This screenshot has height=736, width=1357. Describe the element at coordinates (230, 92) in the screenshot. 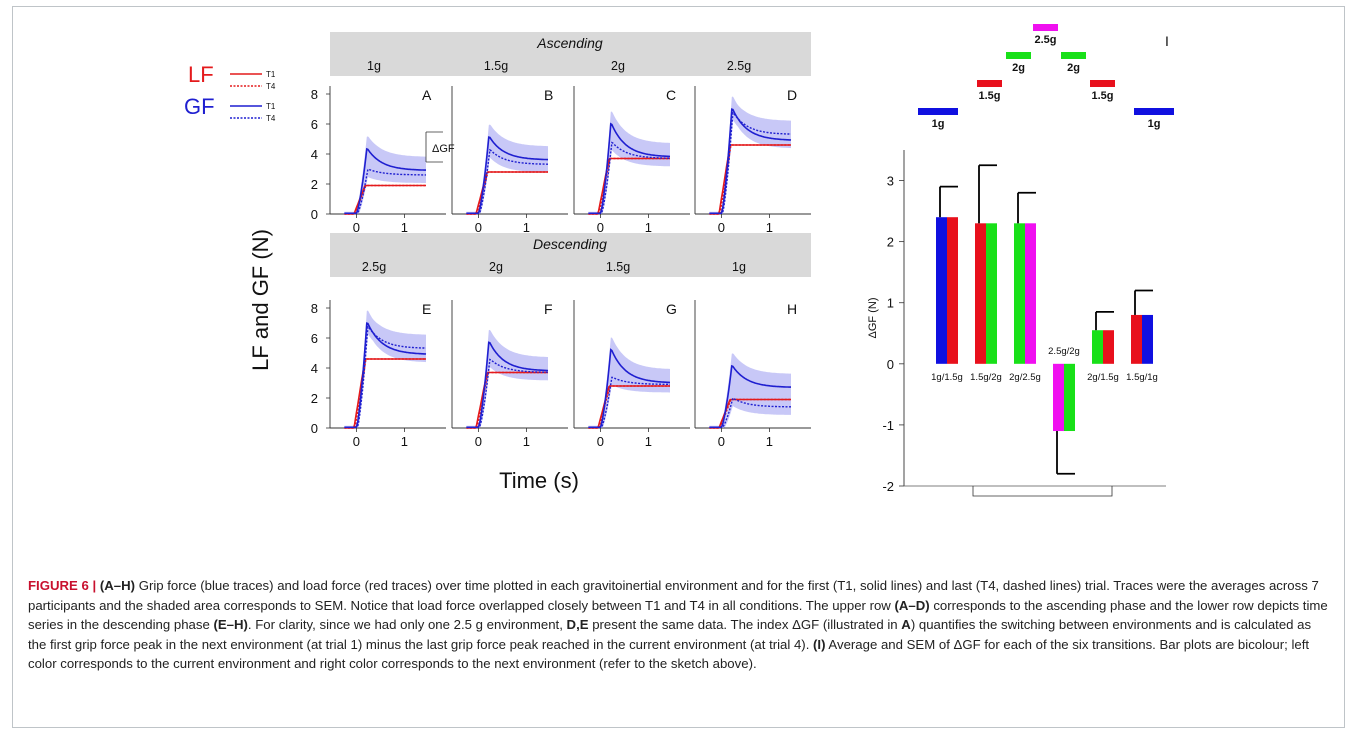

I see `legend: LF T1 T4 GF T1 T4` at that location.